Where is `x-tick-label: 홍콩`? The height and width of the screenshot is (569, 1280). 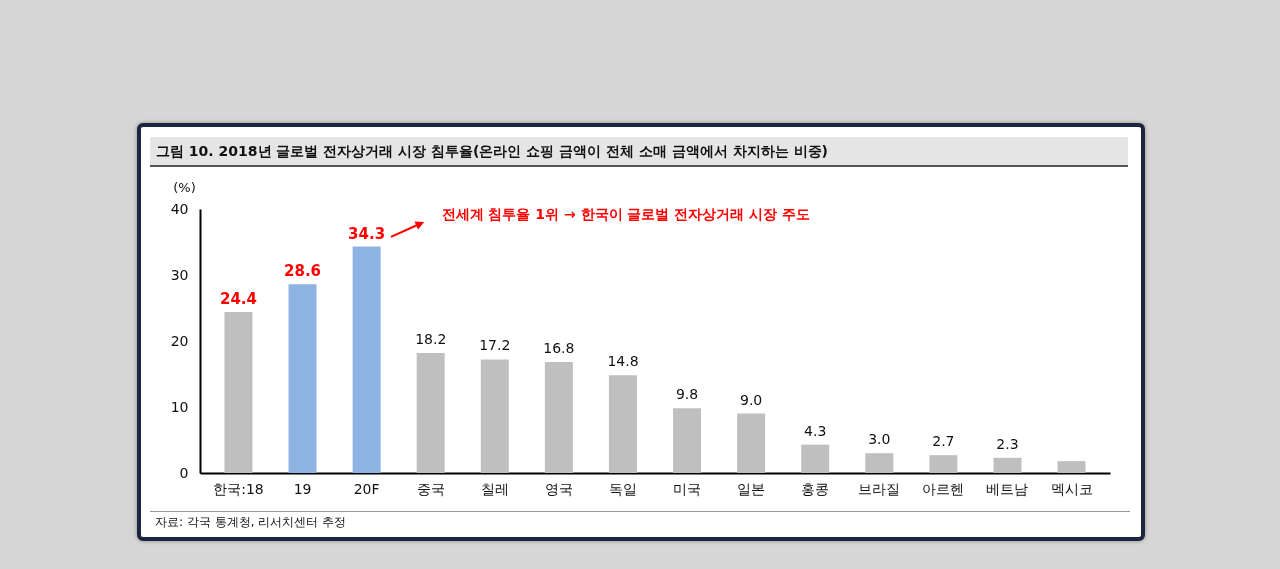
x-tick-label: 홍콩 is located at coordinates (815, 488).